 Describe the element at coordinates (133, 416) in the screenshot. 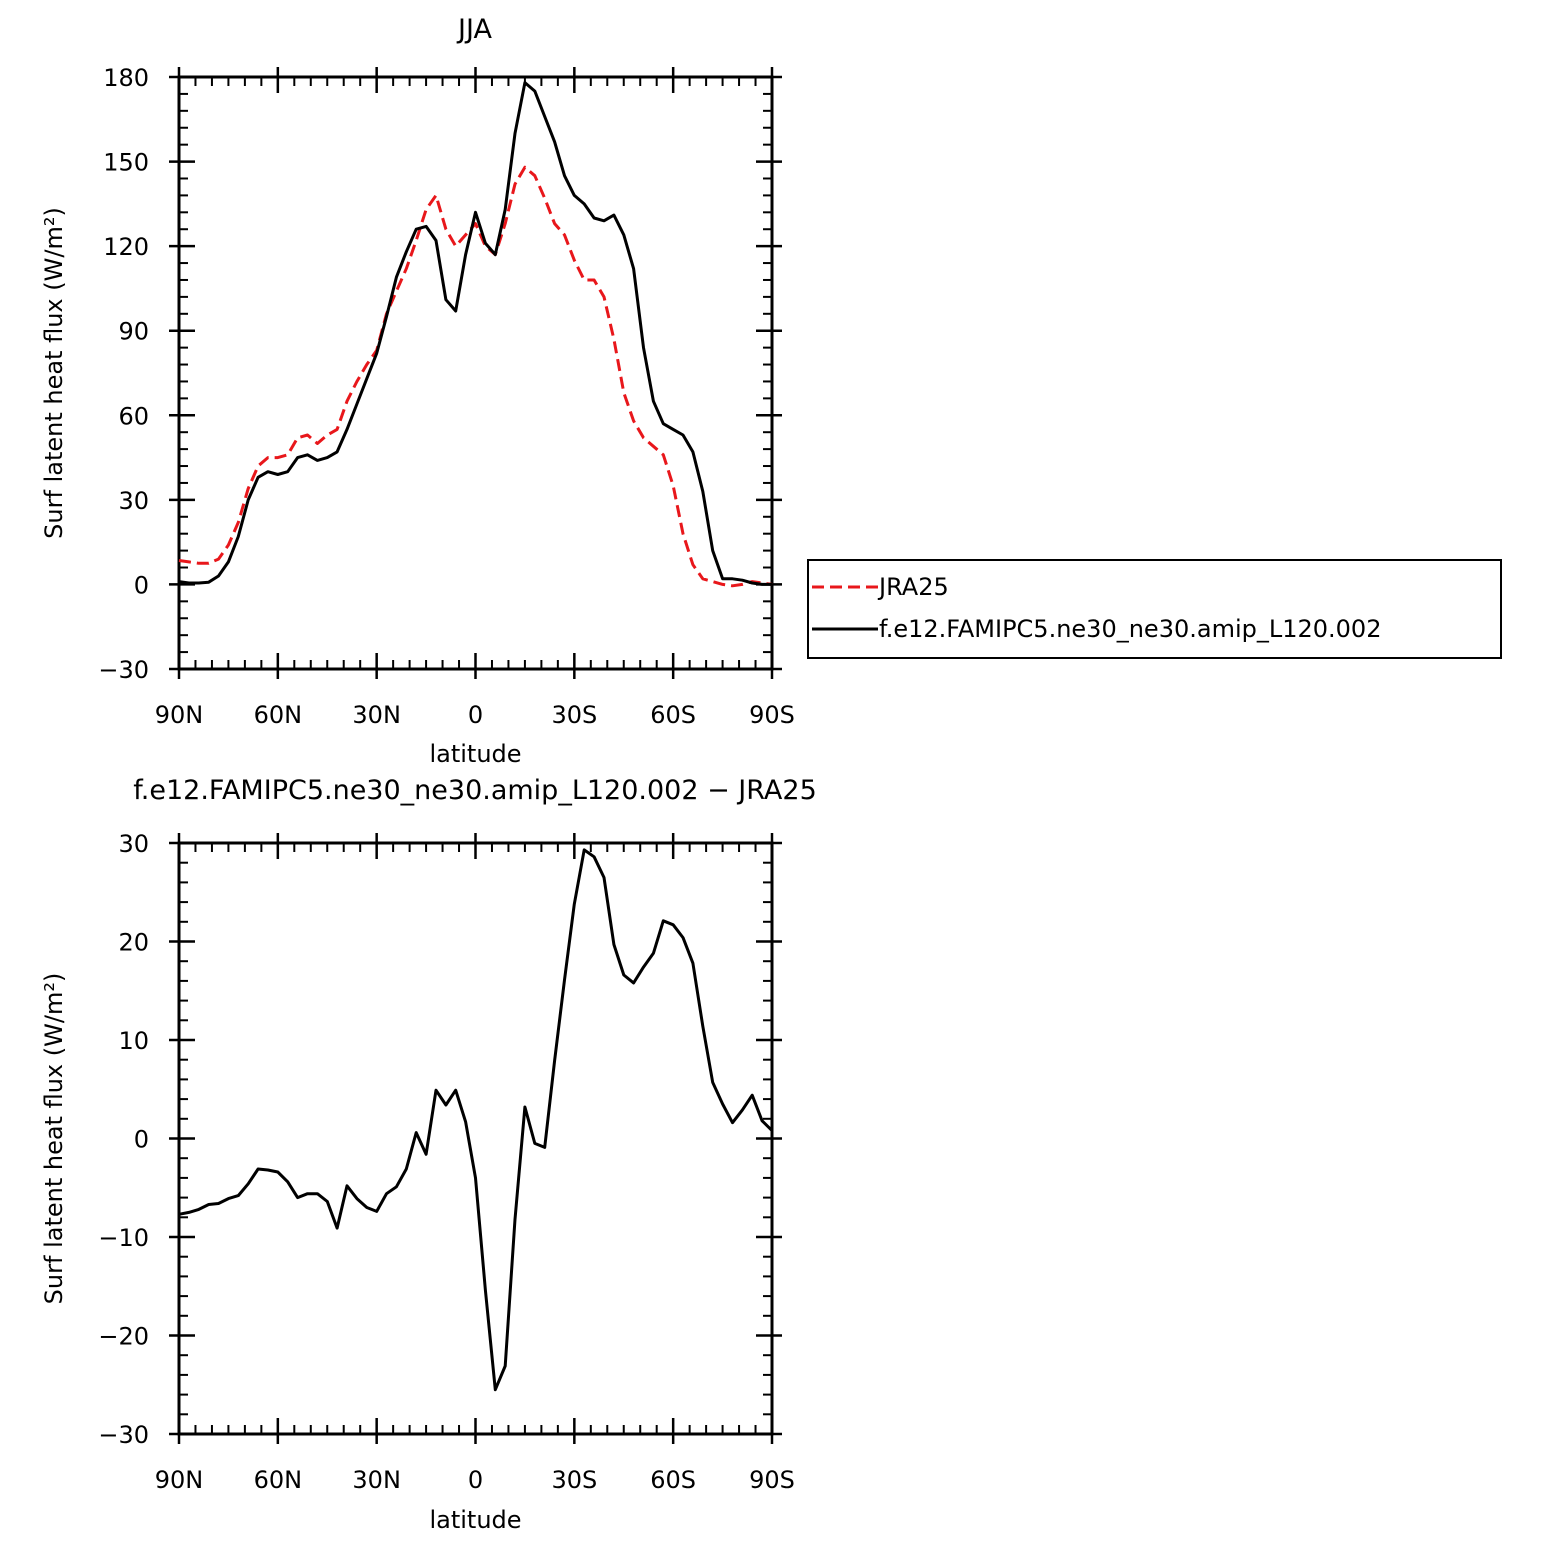

I see `y-tick-label: 60` at that location.